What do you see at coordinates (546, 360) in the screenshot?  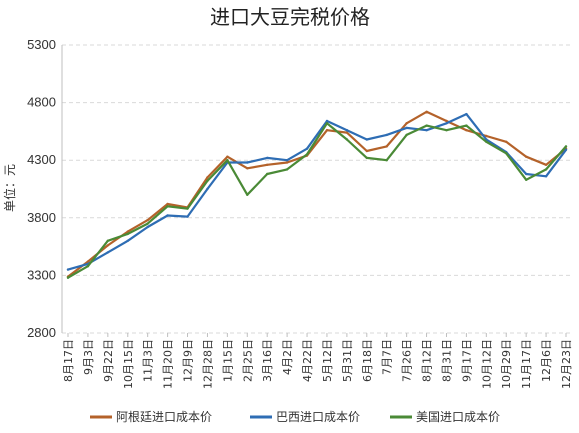 I see `x-tick-label: 12月6日` at bounding box center [546, 360].